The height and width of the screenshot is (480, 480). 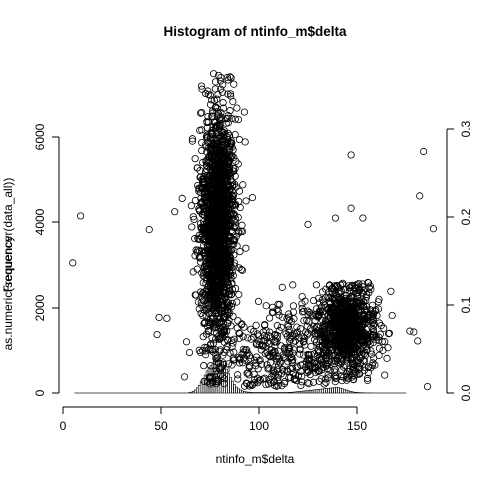 What do you see at coordinates (40, 136) in the screenshot?
I see `y-left-tick-label-6000: 6000` at bounding box center [40, 136].